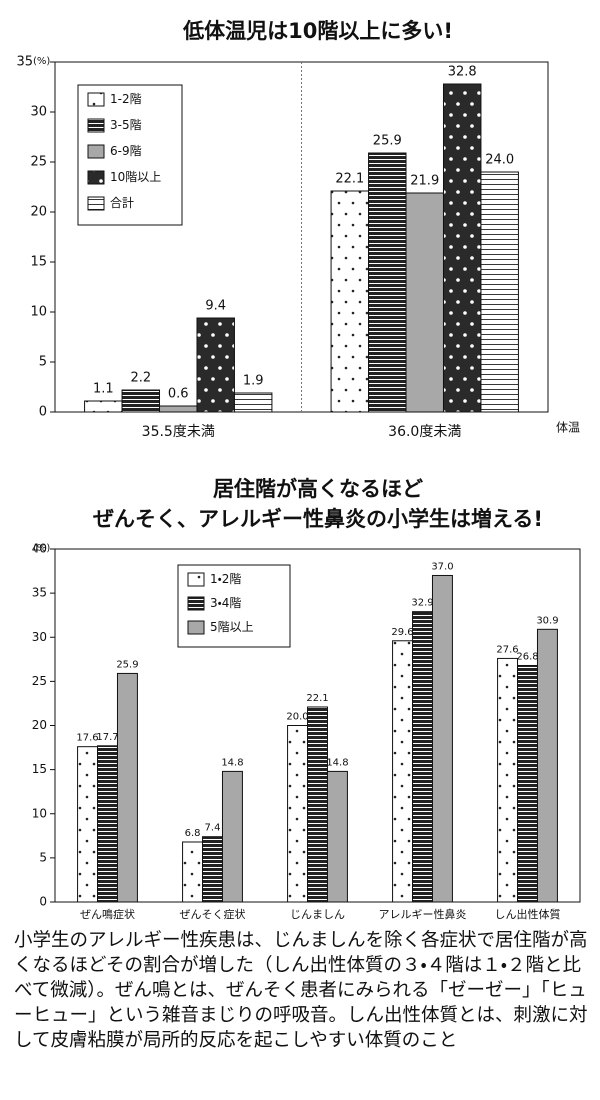 The height and width of the screenshot is (1100, 600). Describe the element at coordinates (225, 603) in the screenshot. I see `legend-label: 3・4階` at that location.